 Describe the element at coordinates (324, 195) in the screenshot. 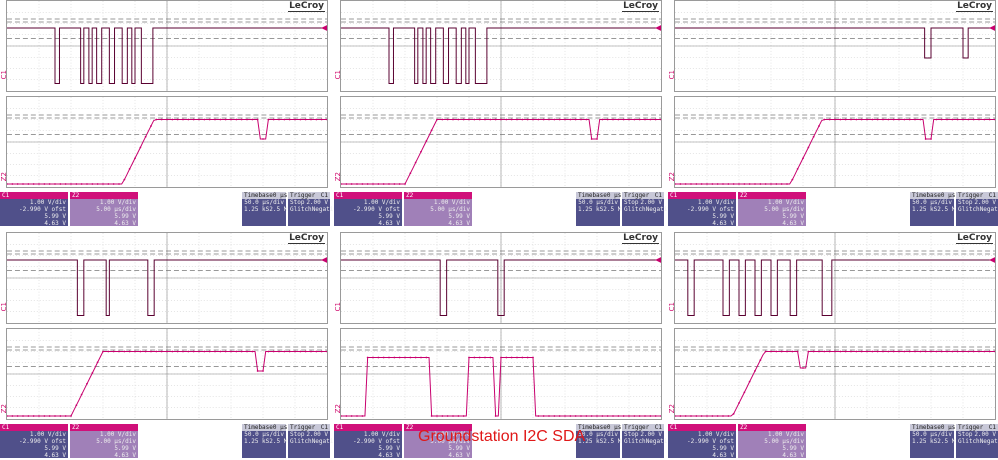

I see `trigger-box-header-value: C1` at that location.